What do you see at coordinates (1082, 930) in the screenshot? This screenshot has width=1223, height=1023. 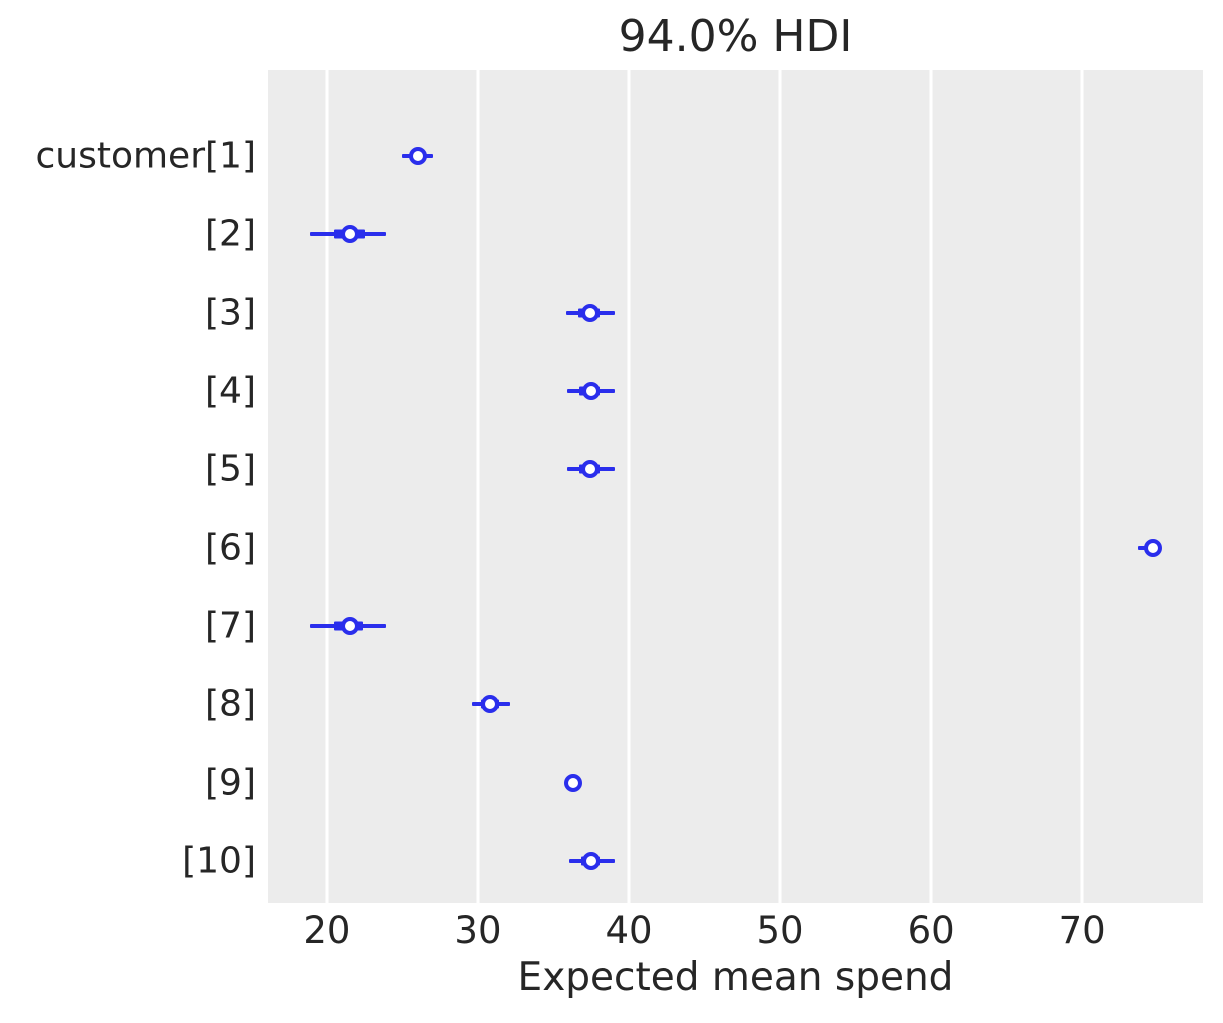 I see `x-tick-label-70: 70` at bounding box center [1082, 930].